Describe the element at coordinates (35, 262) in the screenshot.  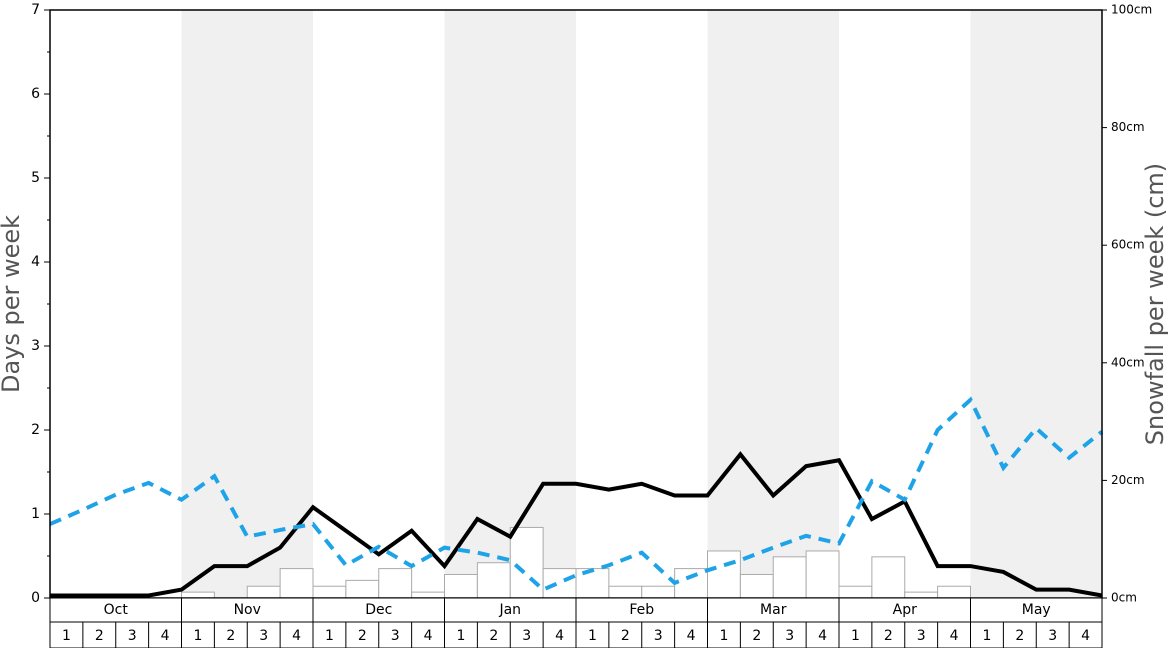
I see `y-tick-label: 4` at that location.